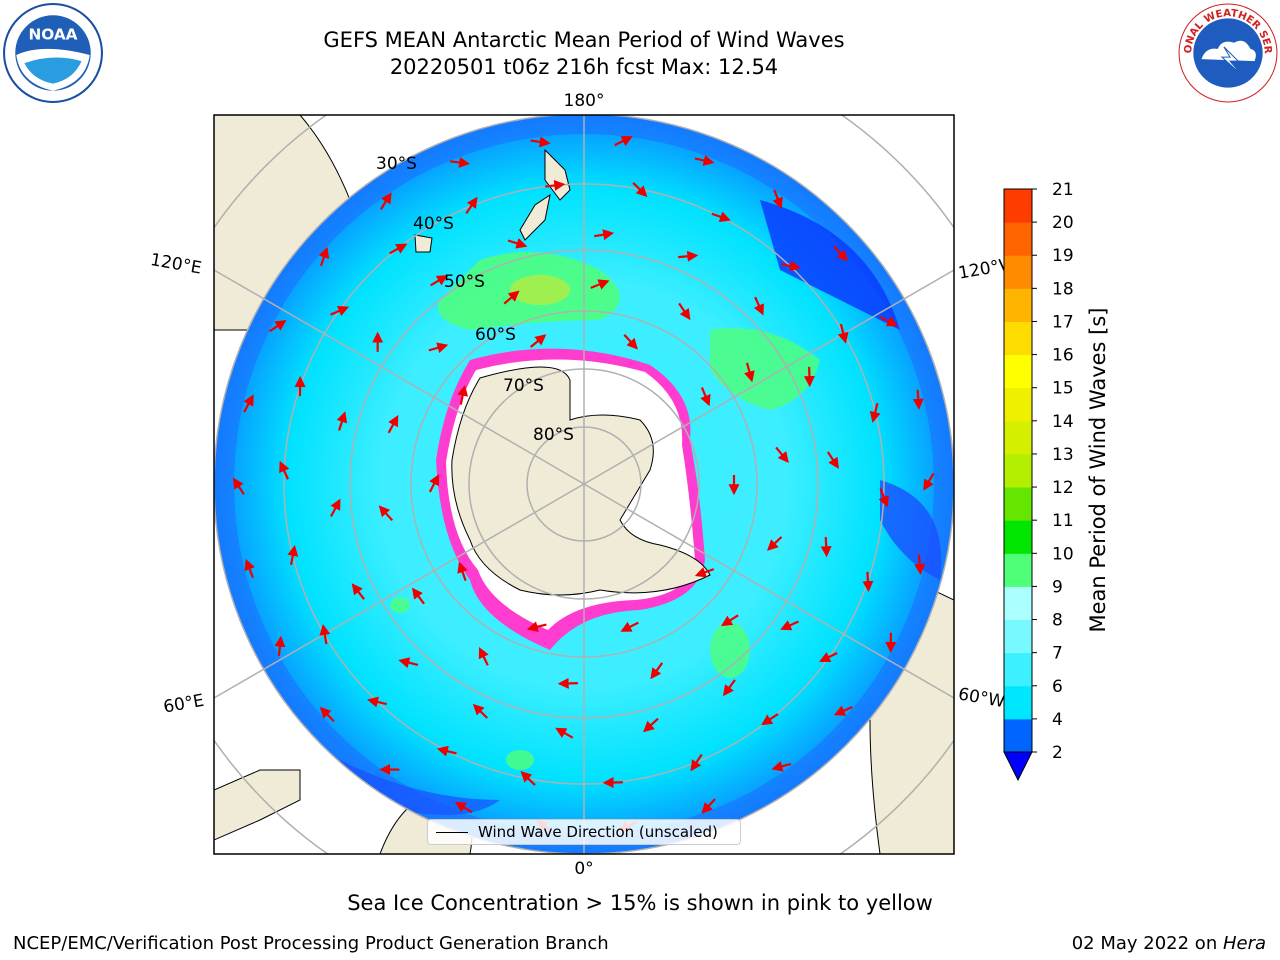  I want to click on land-africa, so click(257, 805).